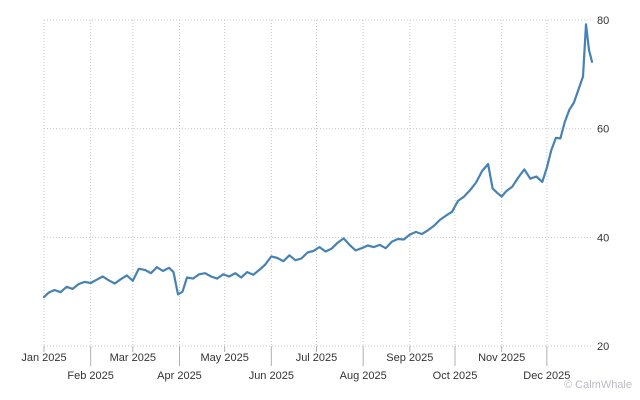 Image resolution: width=640 pixels, height=400 pixels. What do you see at coordinates (271, 376) in the screenshot?
I see `x-tick-label: Jun 2025` at bounding box center [271, 376].